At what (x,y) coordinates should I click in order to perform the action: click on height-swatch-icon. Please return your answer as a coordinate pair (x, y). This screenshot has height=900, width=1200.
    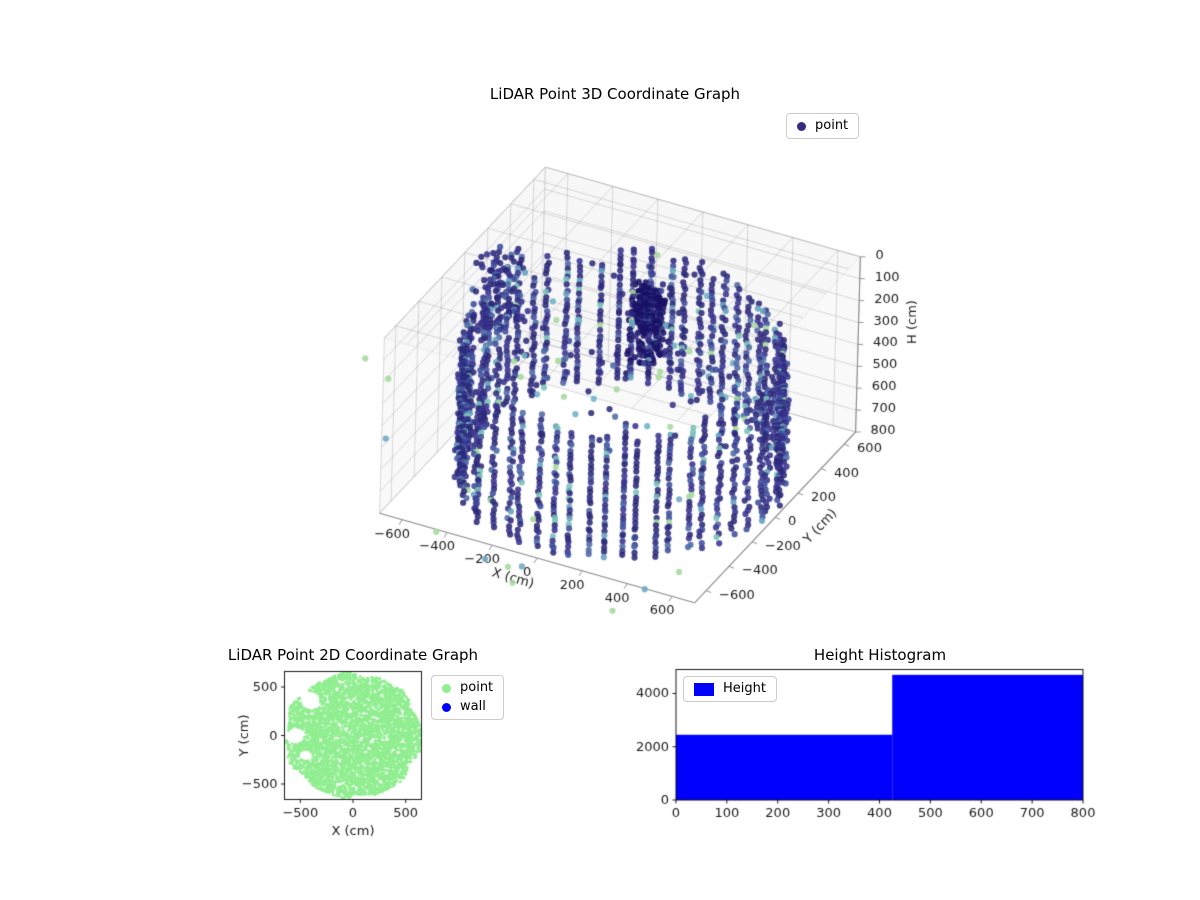
    Looking at the image, I should click on (704, 689).